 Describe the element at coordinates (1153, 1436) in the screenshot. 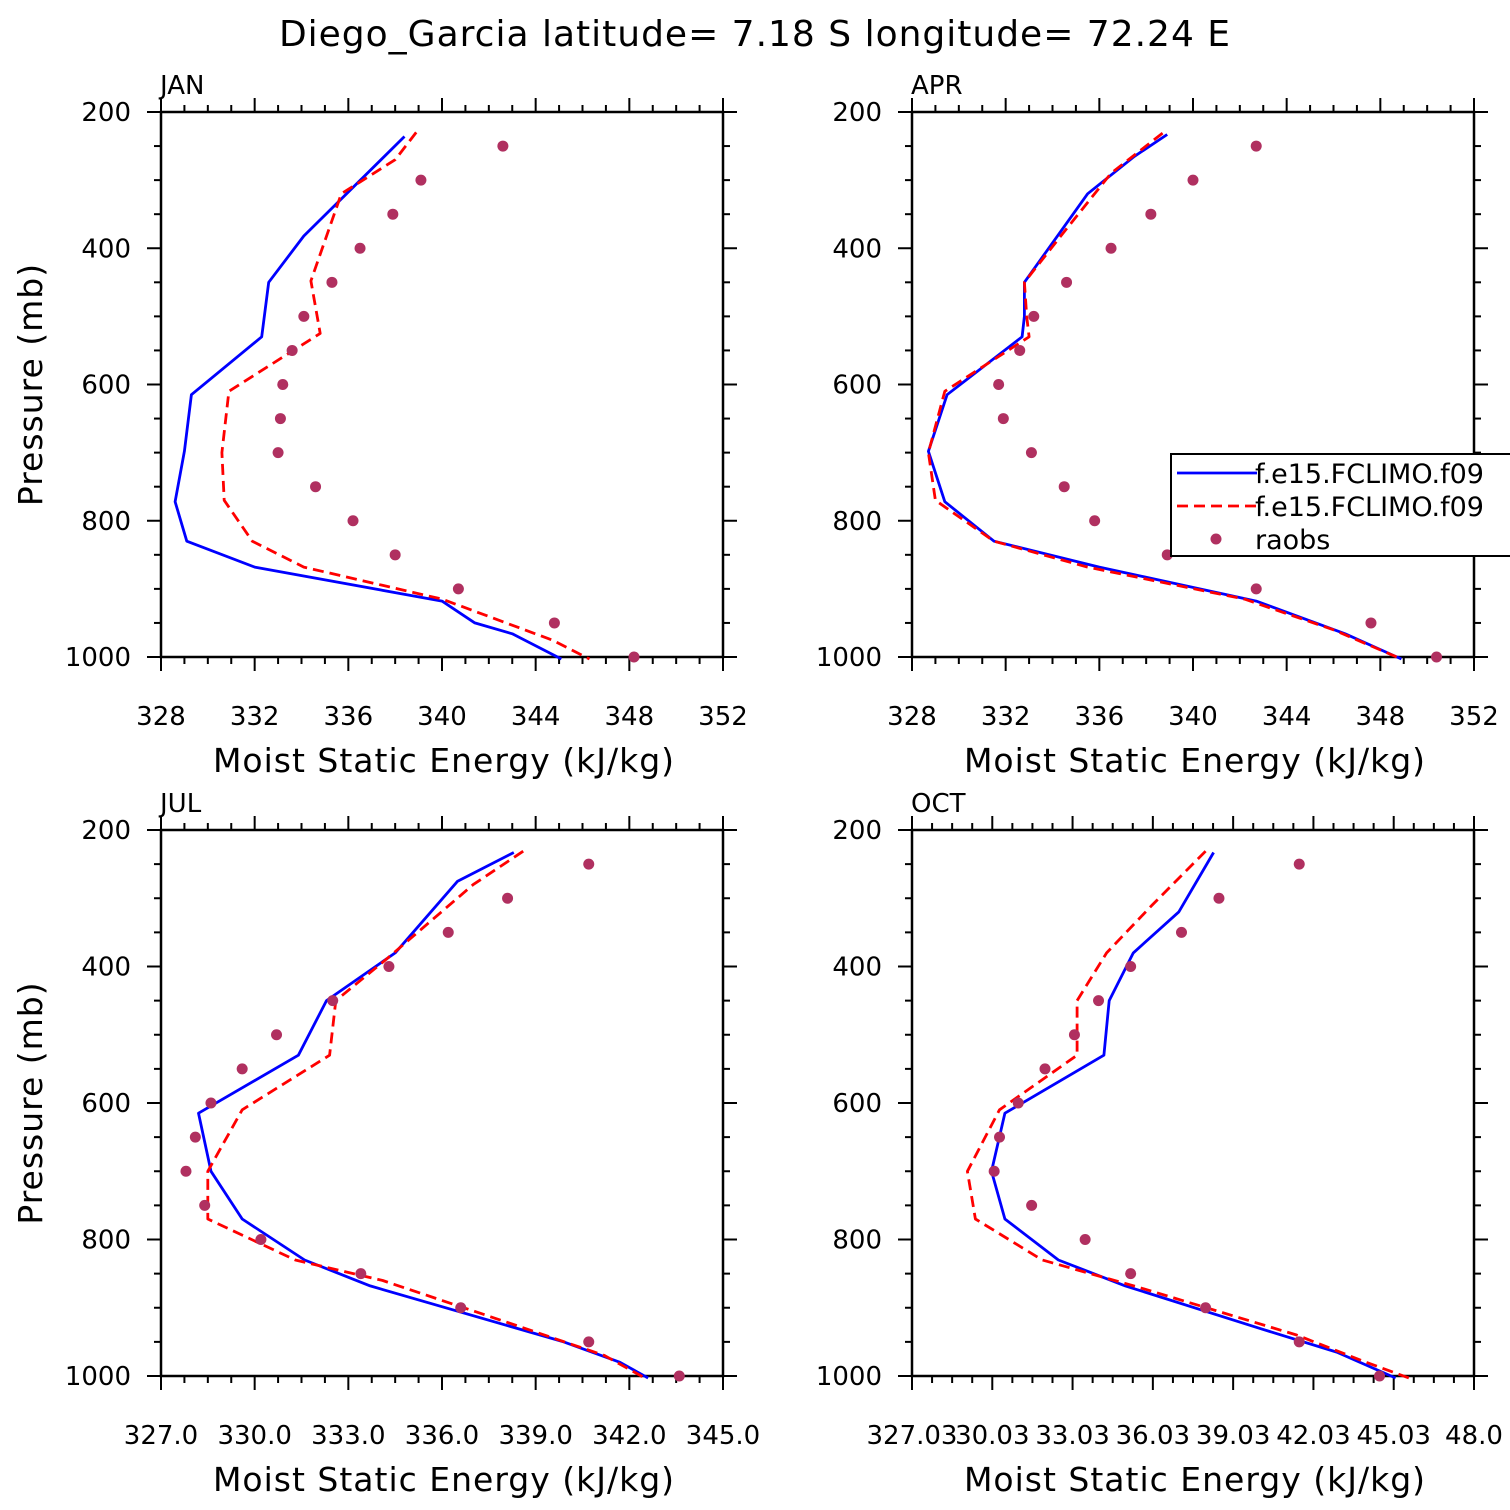

I see `panel-oct-xtick-label: 36.03` at that location.